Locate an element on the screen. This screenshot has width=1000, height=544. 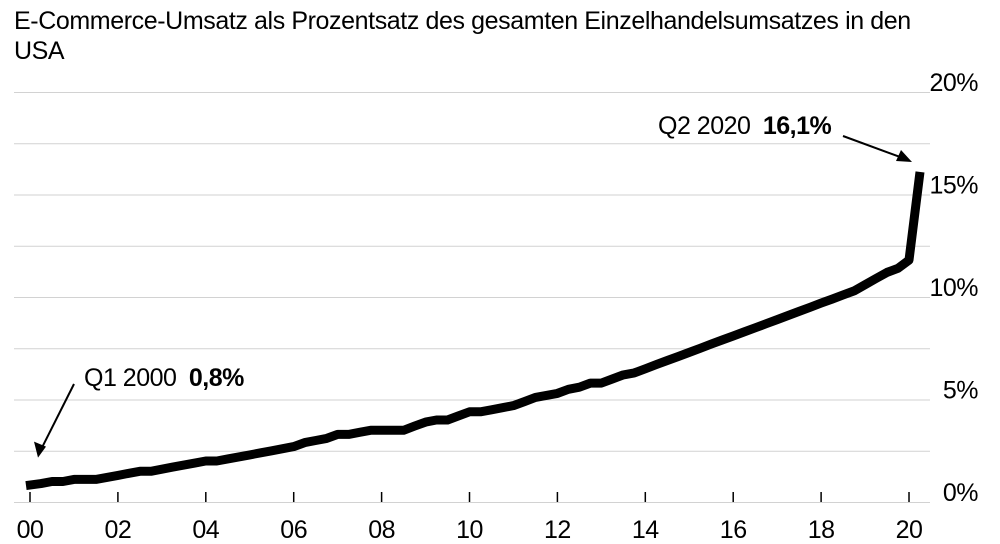
annotation-start-text: Q1 2000 0,8% is located at coordinates (164, 378).